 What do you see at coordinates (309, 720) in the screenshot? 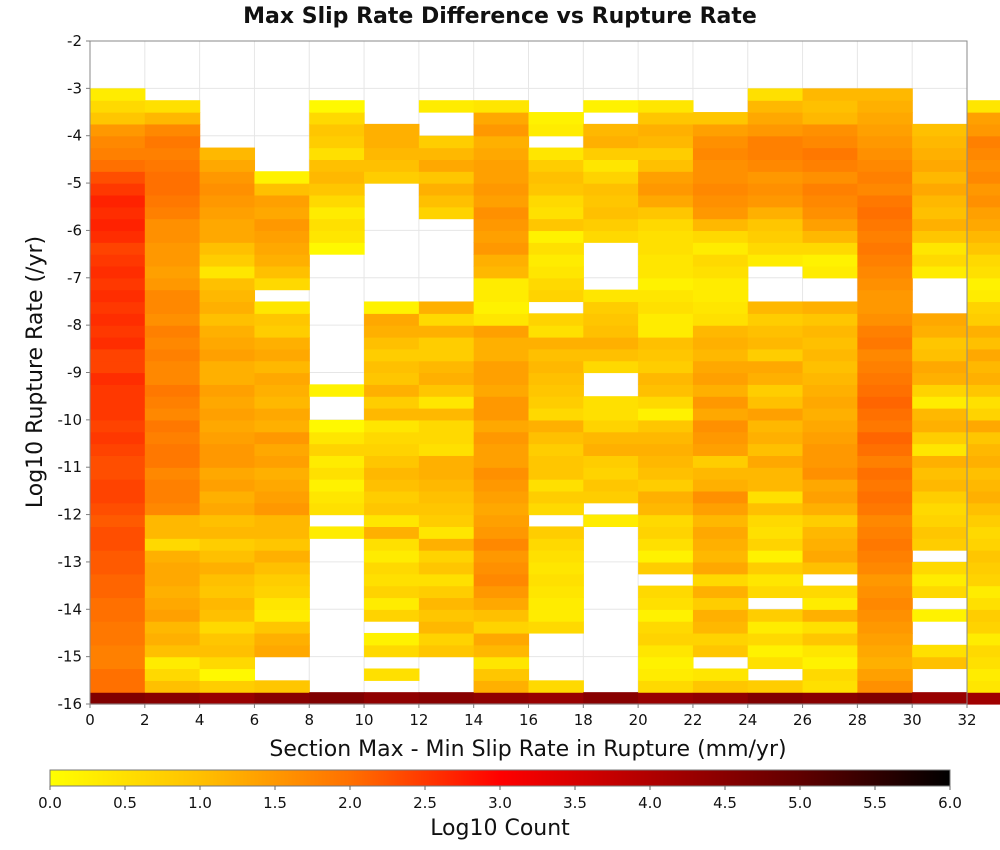
I see `x-tick-label: 8` at bounding box center [309, 720].